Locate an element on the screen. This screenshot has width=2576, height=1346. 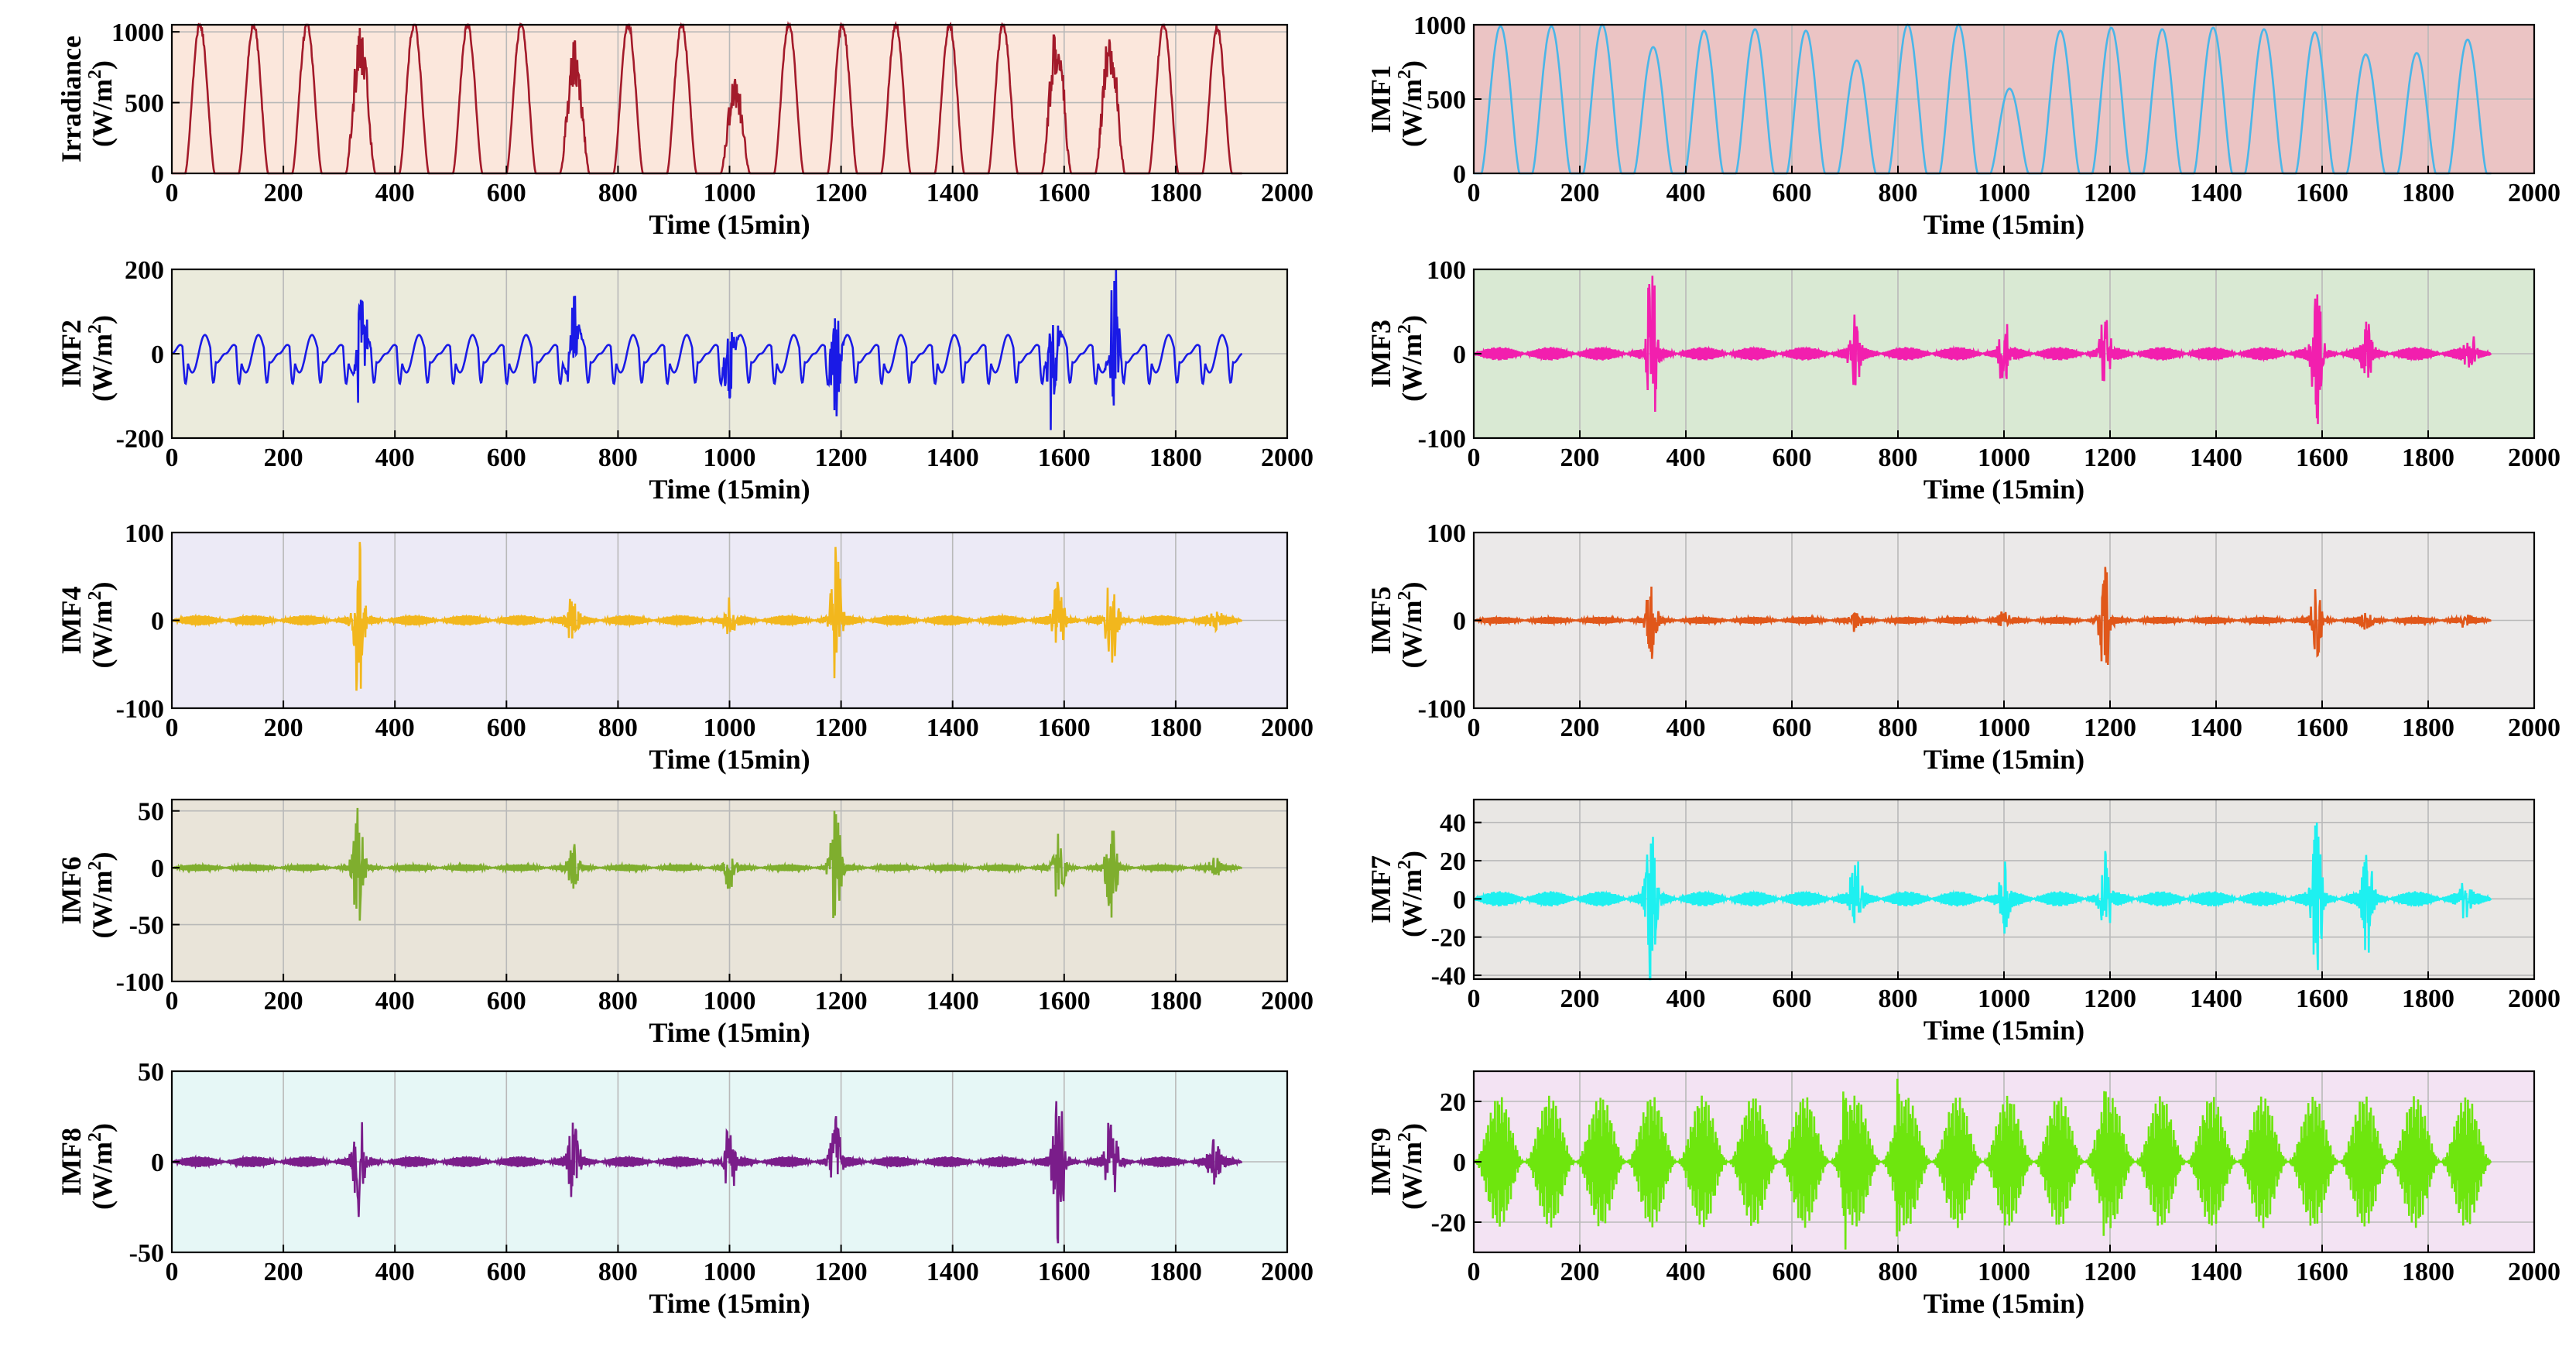
y-axis-label: IMF7(W/m2) is located at coordinates (1396, 894).